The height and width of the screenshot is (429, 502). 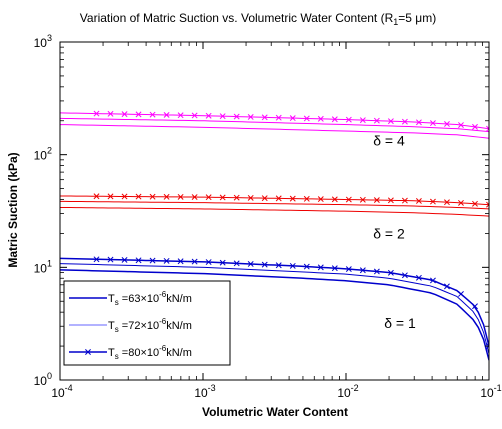 What do you see at coordinates (389, 141) in the screenshot?
I see `delta-annotation: δ = 4` at bounding box center [389, 141].